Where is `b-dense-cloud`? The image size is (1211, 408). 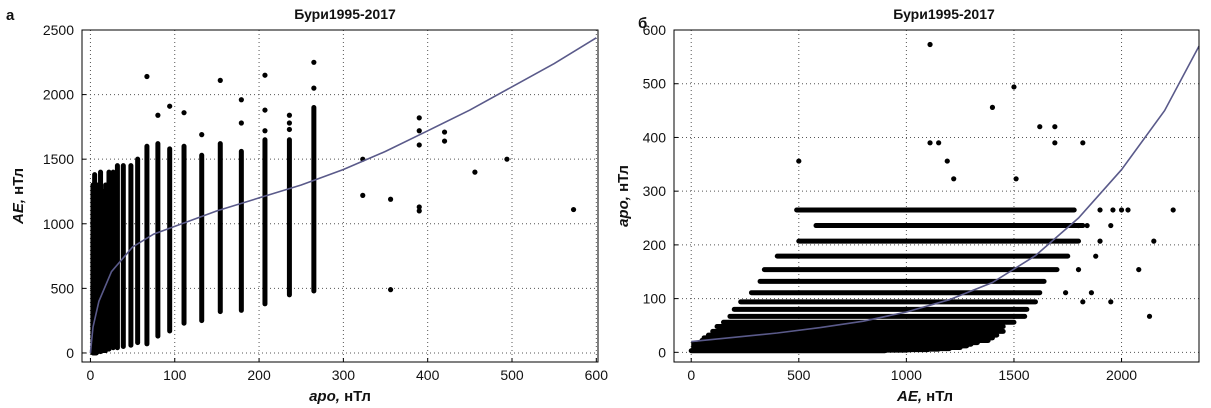
b-dense-cloud is located at coordinates (831, 347).